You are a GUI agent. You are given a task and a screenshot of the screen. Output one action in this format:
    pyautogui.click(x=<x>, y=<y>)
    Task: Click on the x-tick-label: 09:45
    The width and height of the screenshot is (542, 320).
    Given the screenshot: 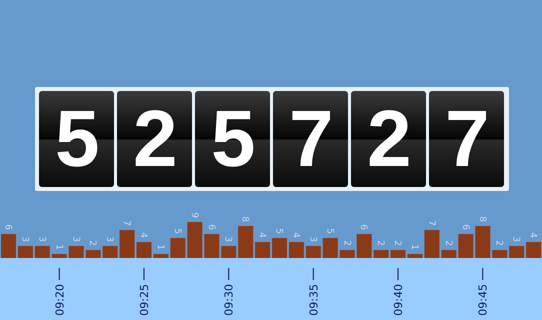 What is the action you would take?
    pyautogui.click(x=483, y=300)
    